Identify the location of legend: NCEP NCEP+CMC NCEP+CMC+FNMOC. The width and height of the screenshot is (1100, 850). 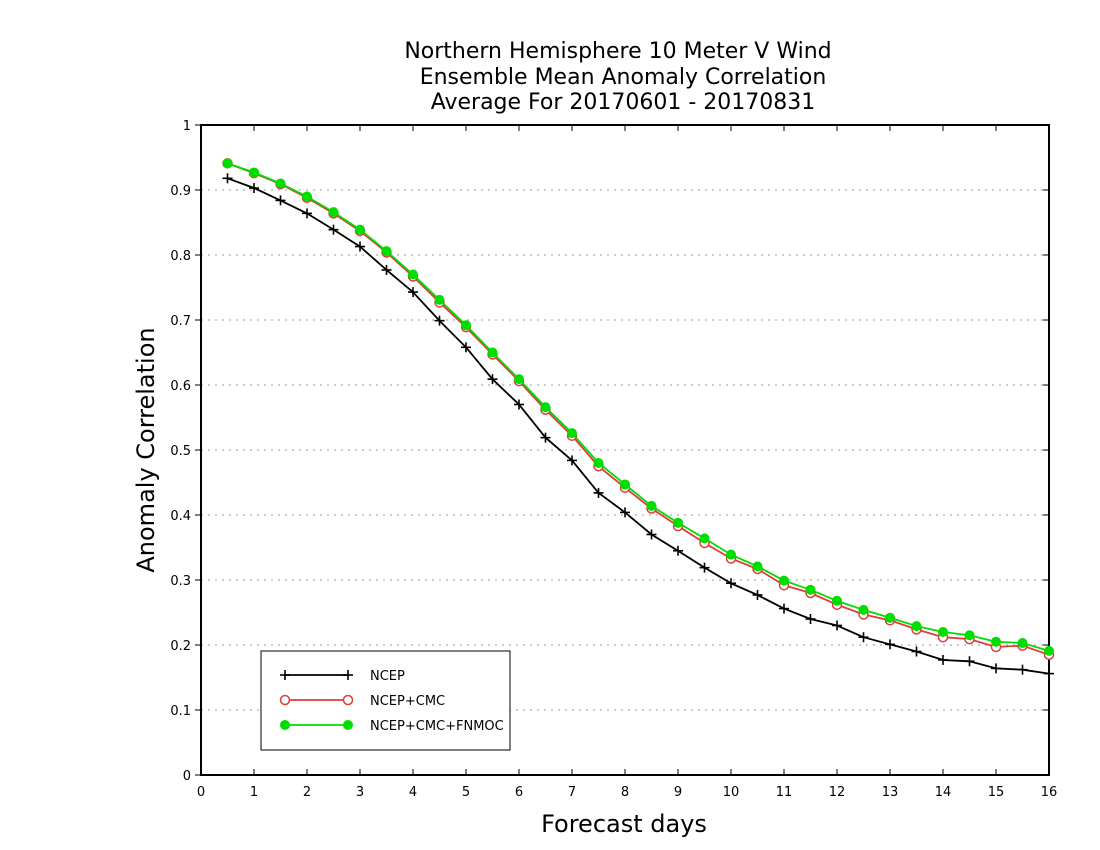
(385, 700).